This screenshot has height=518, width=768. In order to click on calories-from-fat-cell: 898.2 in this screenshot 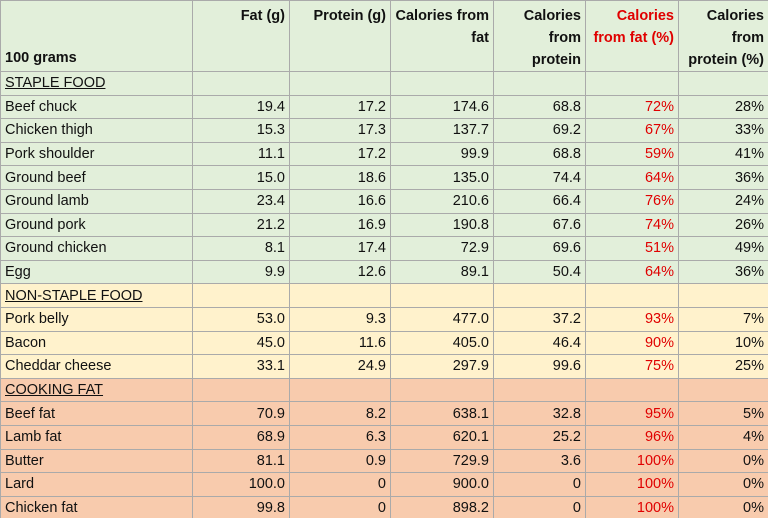, I will do `click(442, 506)`.